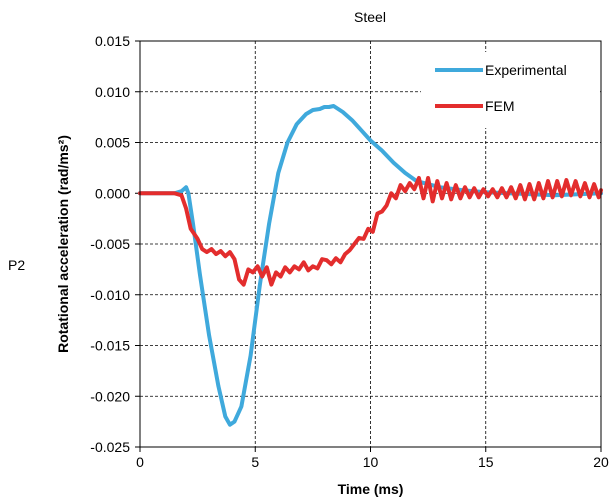  Describe the element at coordinates (112, 143) in the screenshot. I see `y-tick-label: 0.005` at that location.